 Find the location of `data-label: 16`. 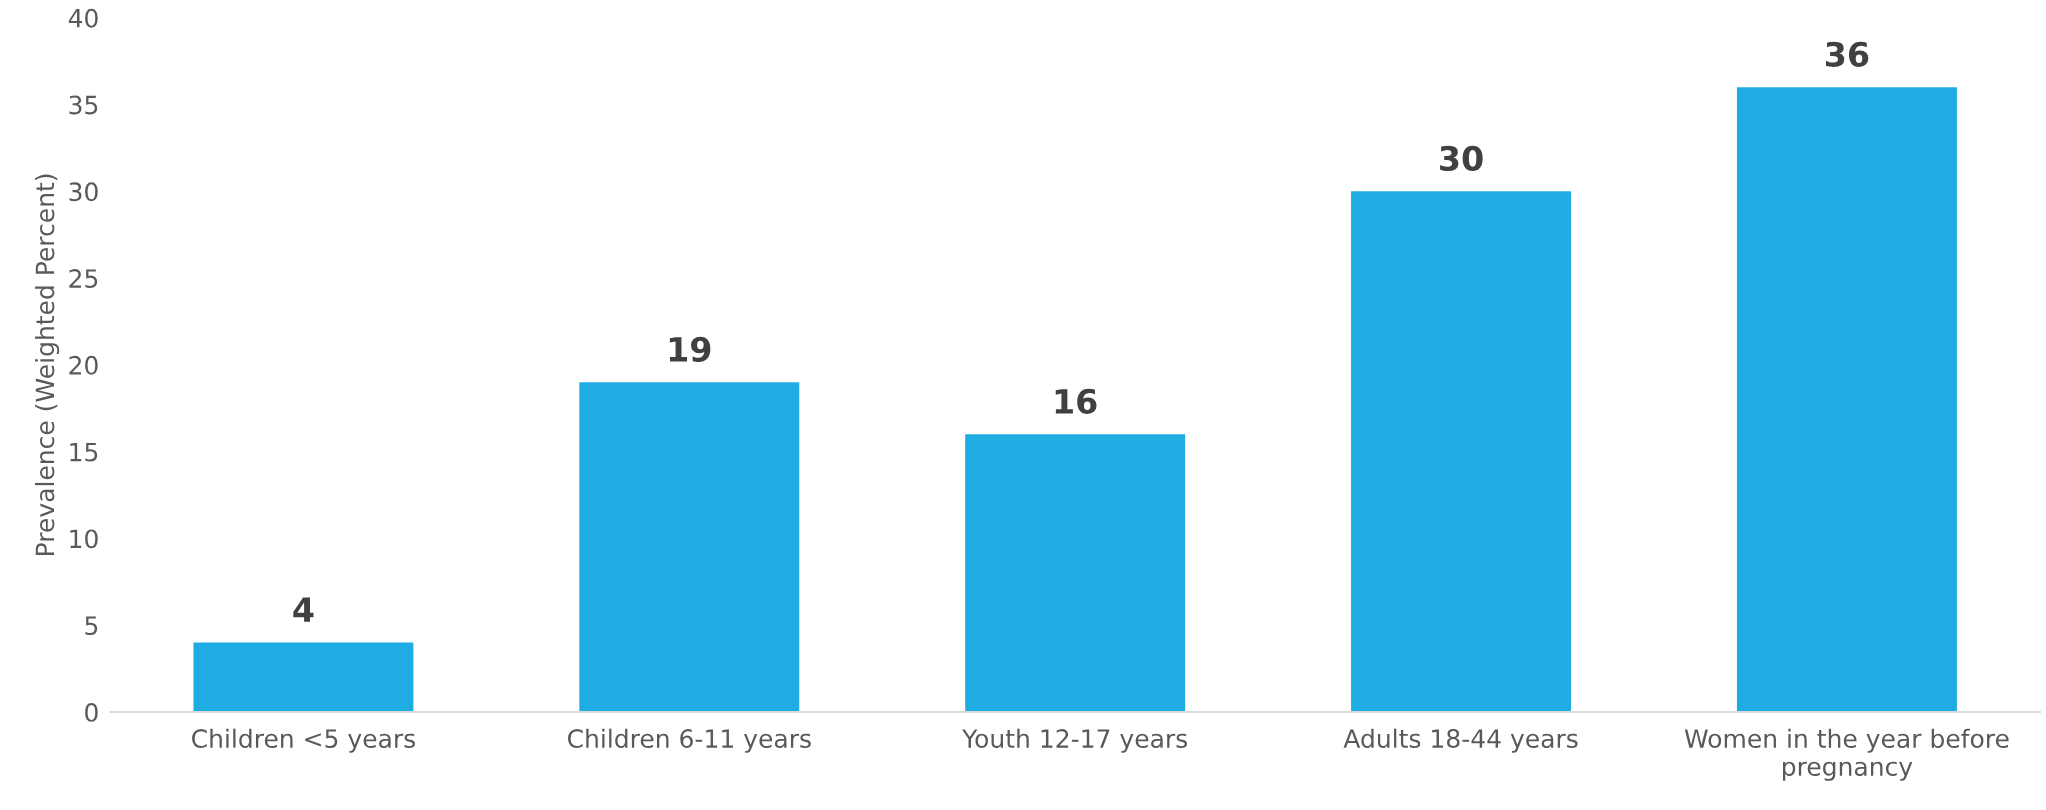

data-label: 16 is located at coordinates (1076, 401).